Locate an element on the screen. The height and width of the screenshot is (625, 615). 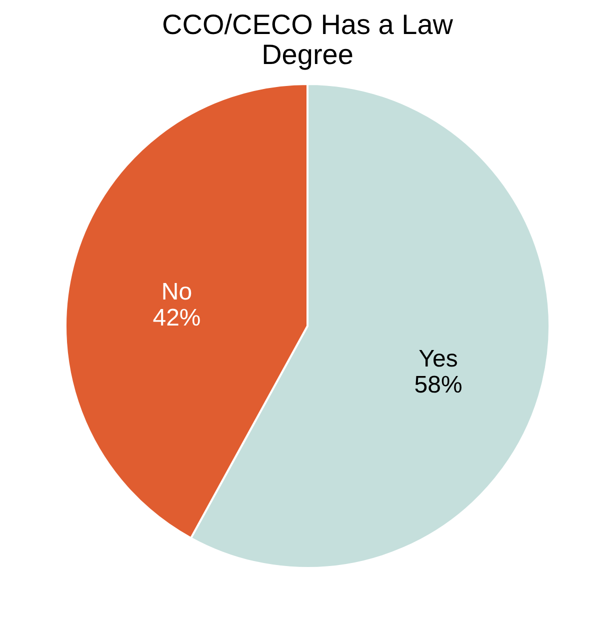
data-label: 58% is located at coordinates (438, 385).